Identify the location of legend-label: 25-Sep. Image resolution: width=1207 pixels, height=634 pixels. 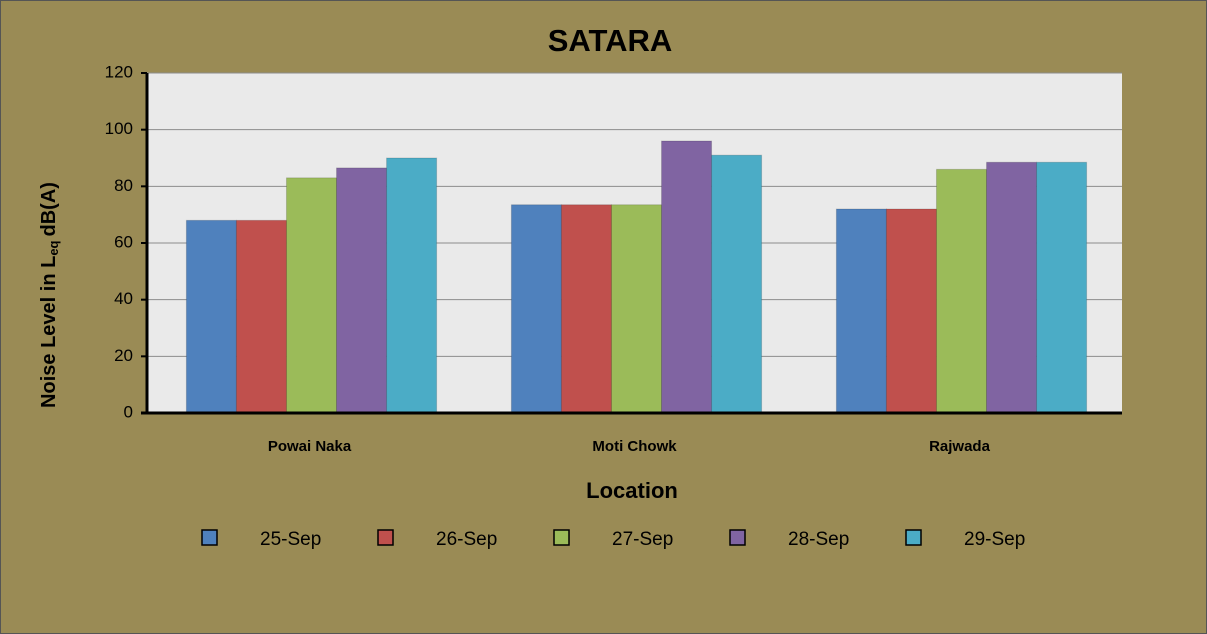
(290, 539).